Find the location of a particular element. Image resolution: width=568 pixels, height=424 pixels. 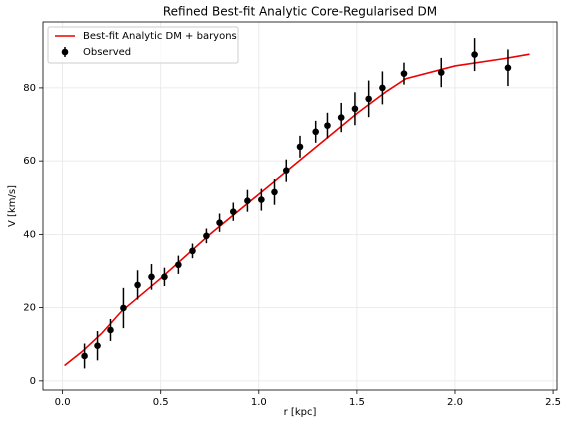

legend-box is located at coordinates (143, 45).